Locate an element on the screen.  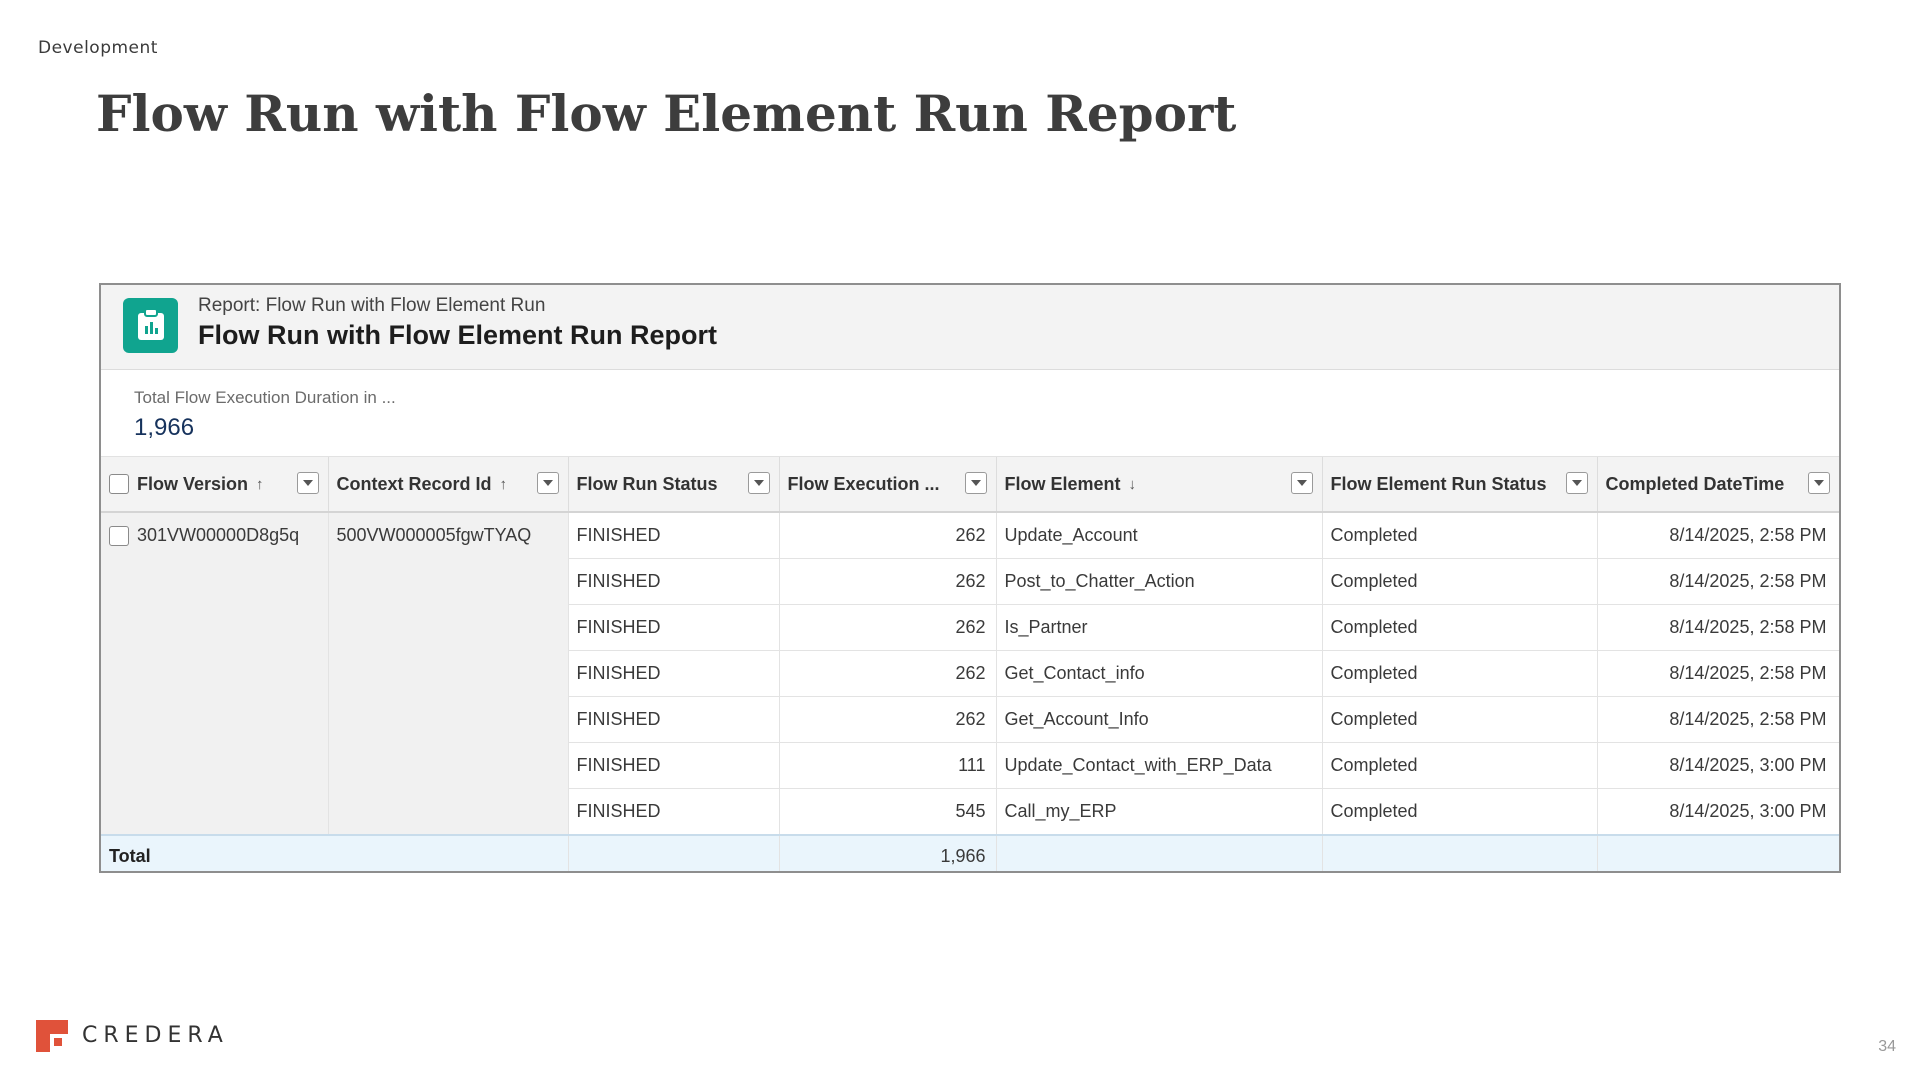
column-label: Flow Element Run Status is located at coordinates (1438, 483).